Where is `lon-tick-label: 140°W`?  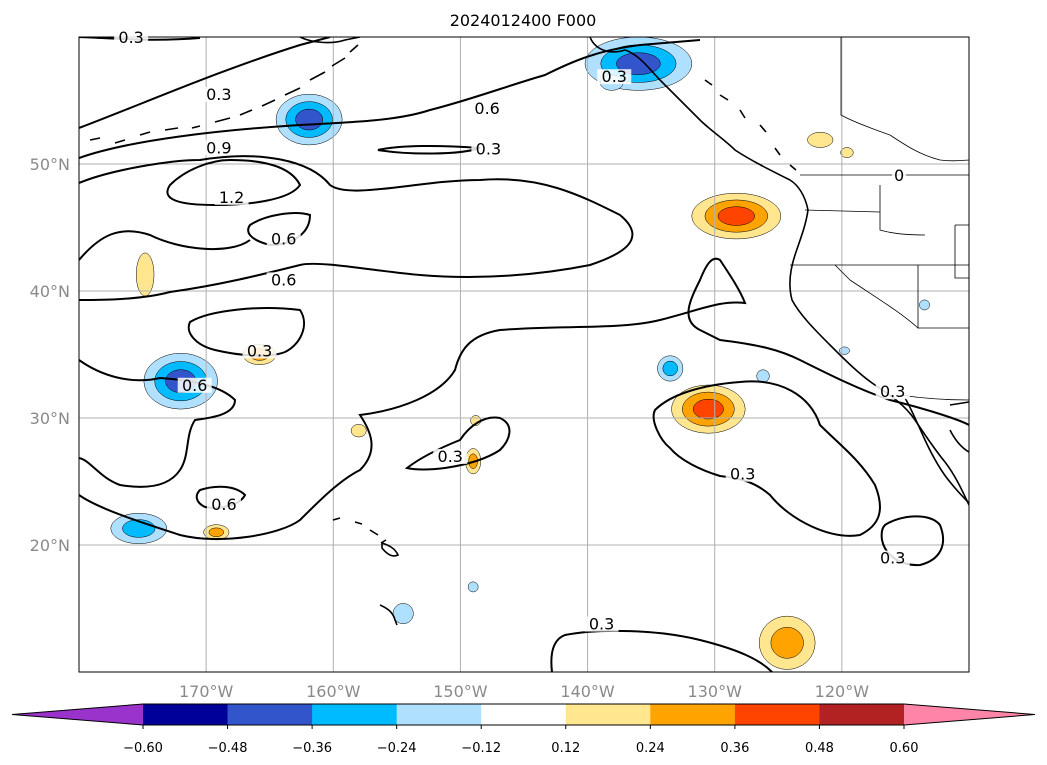 lon-tick-label: 140°W is located at coordinates (587, 691).